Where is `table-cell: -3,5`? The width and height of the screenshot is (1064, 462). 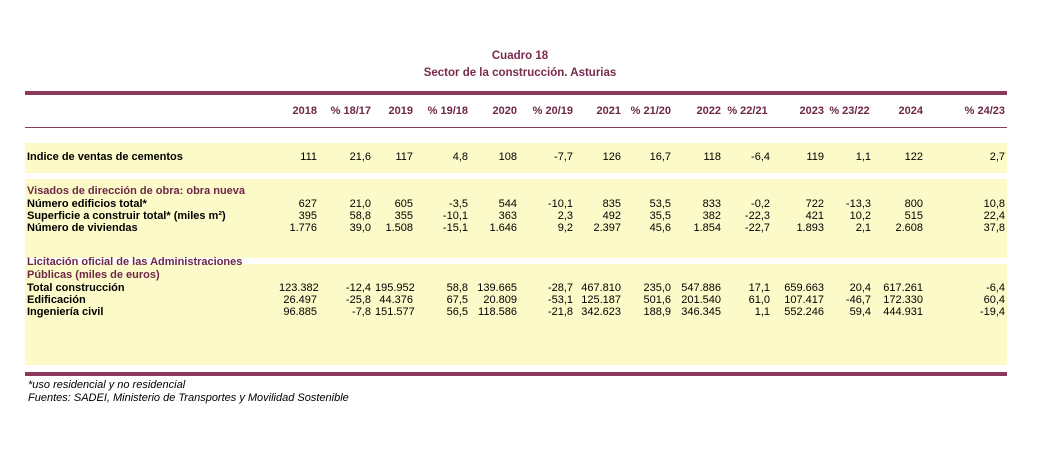 table-cell: -3,5 is located at coordinates (458, 204).